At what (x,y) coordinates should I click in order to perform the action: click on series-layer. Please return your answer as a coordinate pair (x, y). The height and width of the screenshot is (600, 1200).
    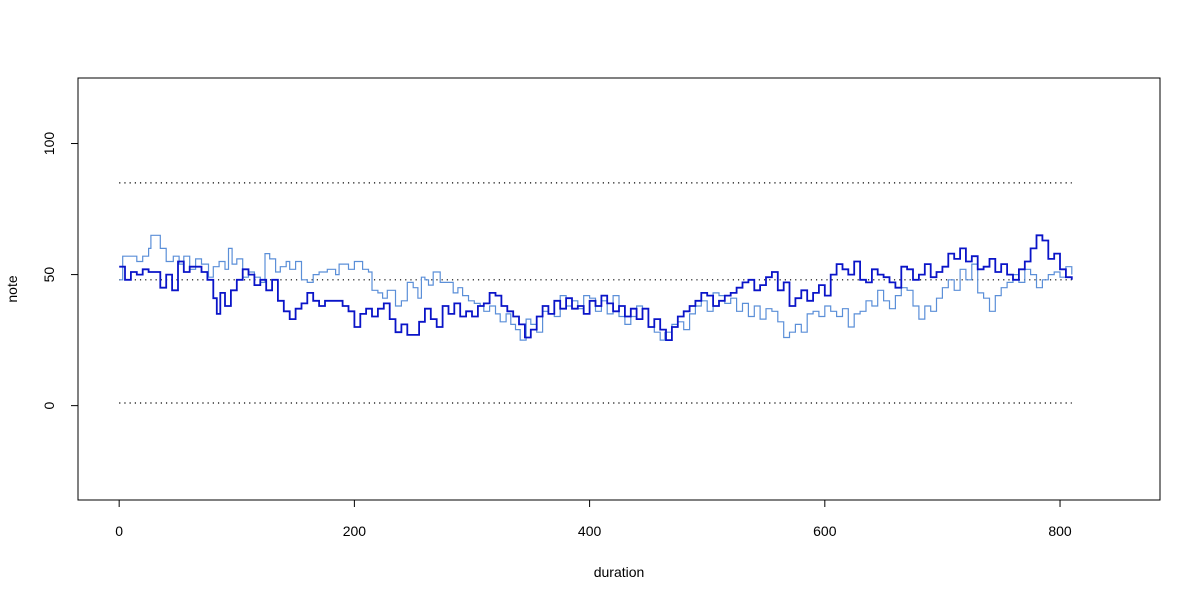
    Looking at the image, I should click on (596, 287).